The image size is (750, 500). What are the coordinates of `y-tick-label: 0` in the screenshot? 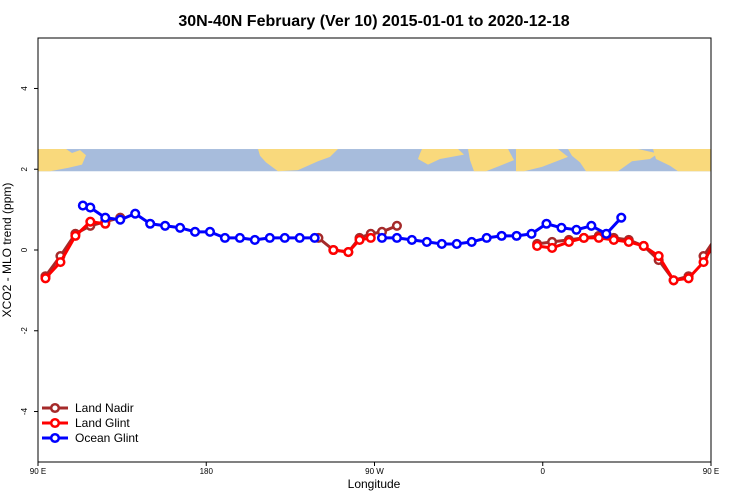 It's located at (24, 249).